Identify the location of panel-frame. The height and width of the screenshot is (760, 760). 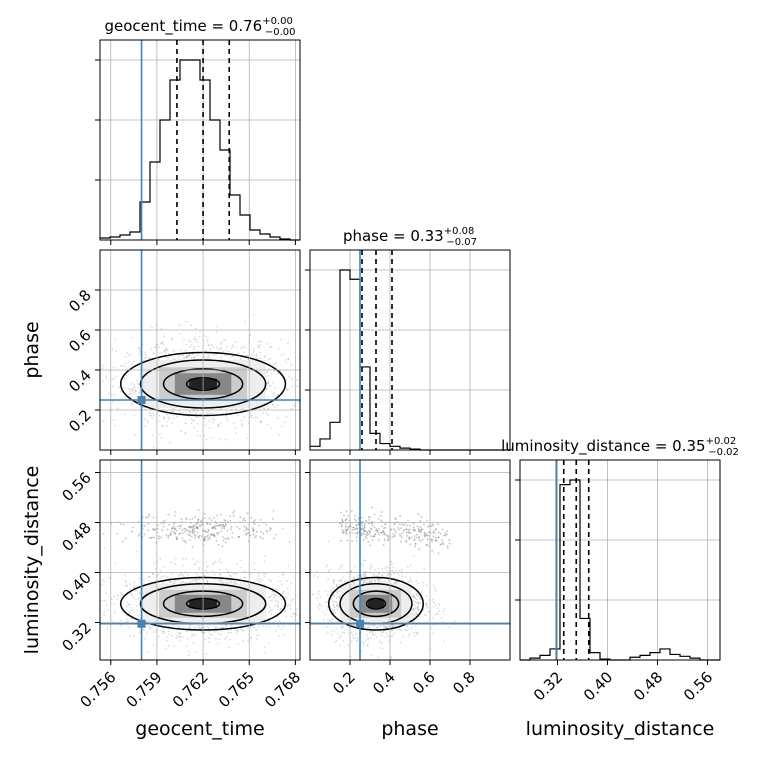
(410, 350).